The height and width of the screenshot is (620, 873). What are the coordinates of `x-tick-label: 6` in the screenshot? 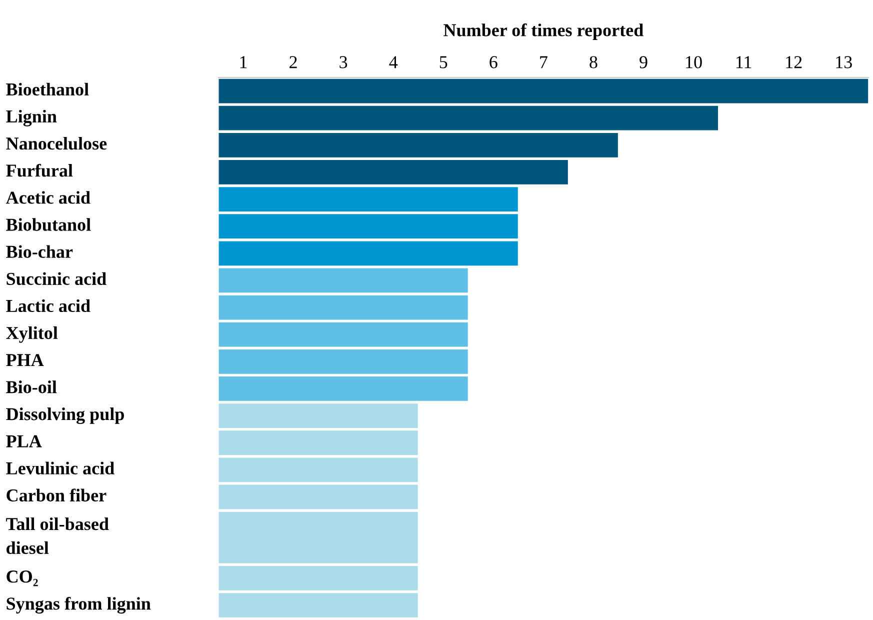 It's located at (494, 62).